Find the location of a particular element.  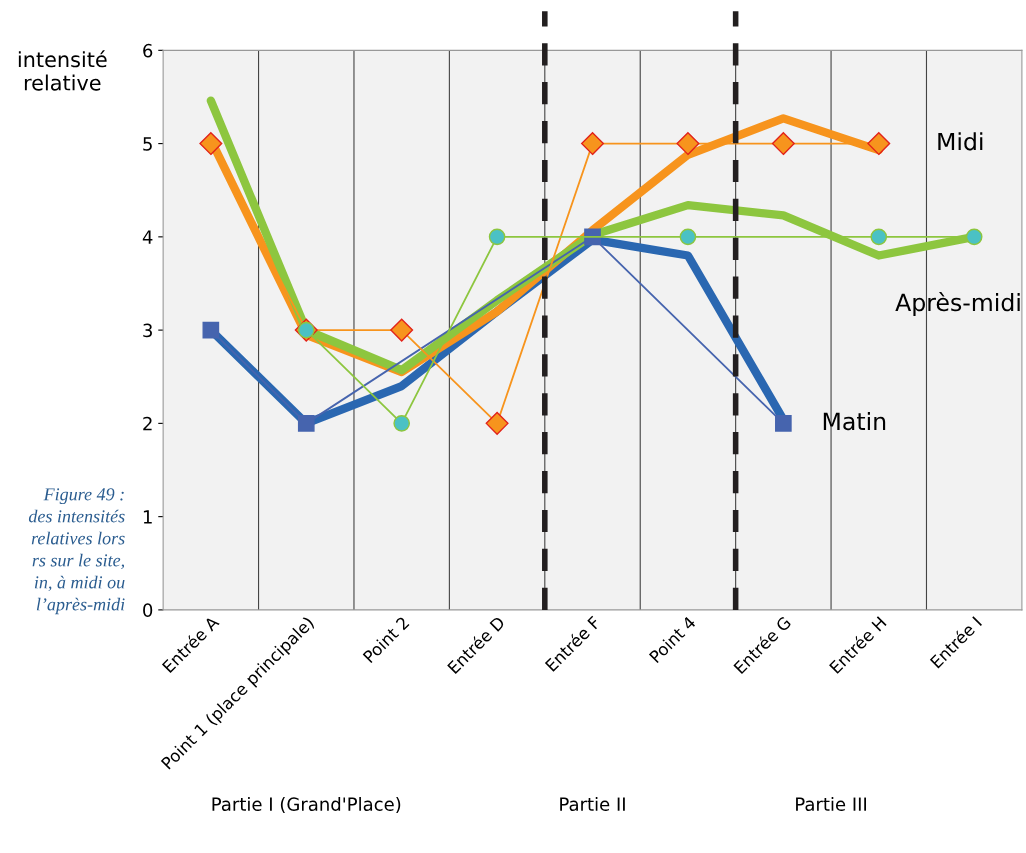

y-tick-label: 4 is located at coordinates (147, 237).